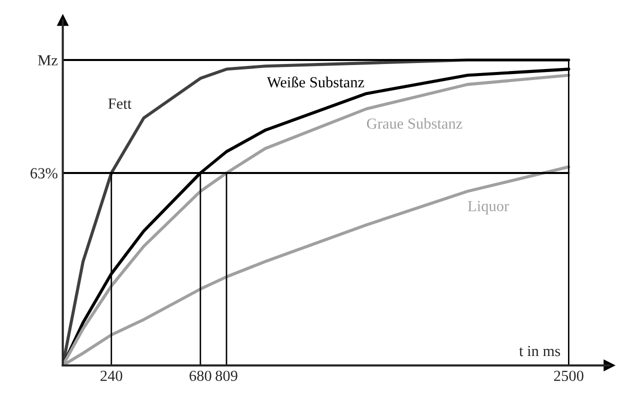 The height and width of the screenshot is (406, 628). I want to click on x-tick-label: 2500, so click(569, 376).